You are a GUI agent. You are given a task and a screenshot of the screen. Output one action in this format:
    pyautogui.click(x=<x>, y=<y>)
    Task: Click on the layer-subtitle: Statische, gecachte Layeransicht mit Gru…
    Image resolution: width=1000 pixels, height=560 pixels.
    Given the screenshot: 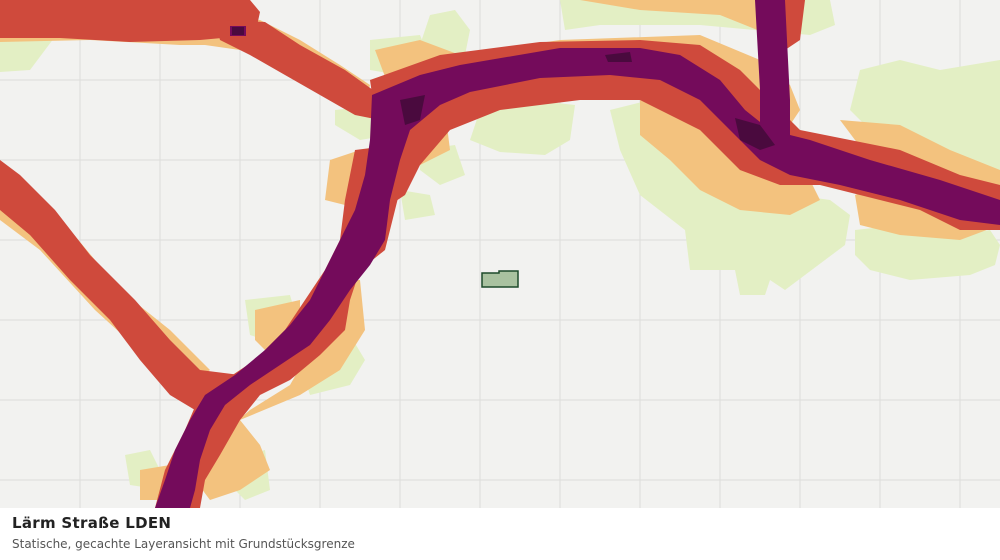 What is the action you would take?
    pyautogui.click(x=183, y=544)
    